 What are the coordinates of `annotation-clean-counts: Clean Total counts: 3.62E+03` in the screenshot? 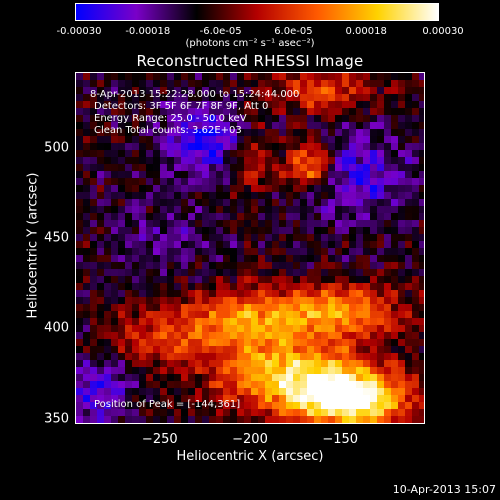 It's located at (168, 130).